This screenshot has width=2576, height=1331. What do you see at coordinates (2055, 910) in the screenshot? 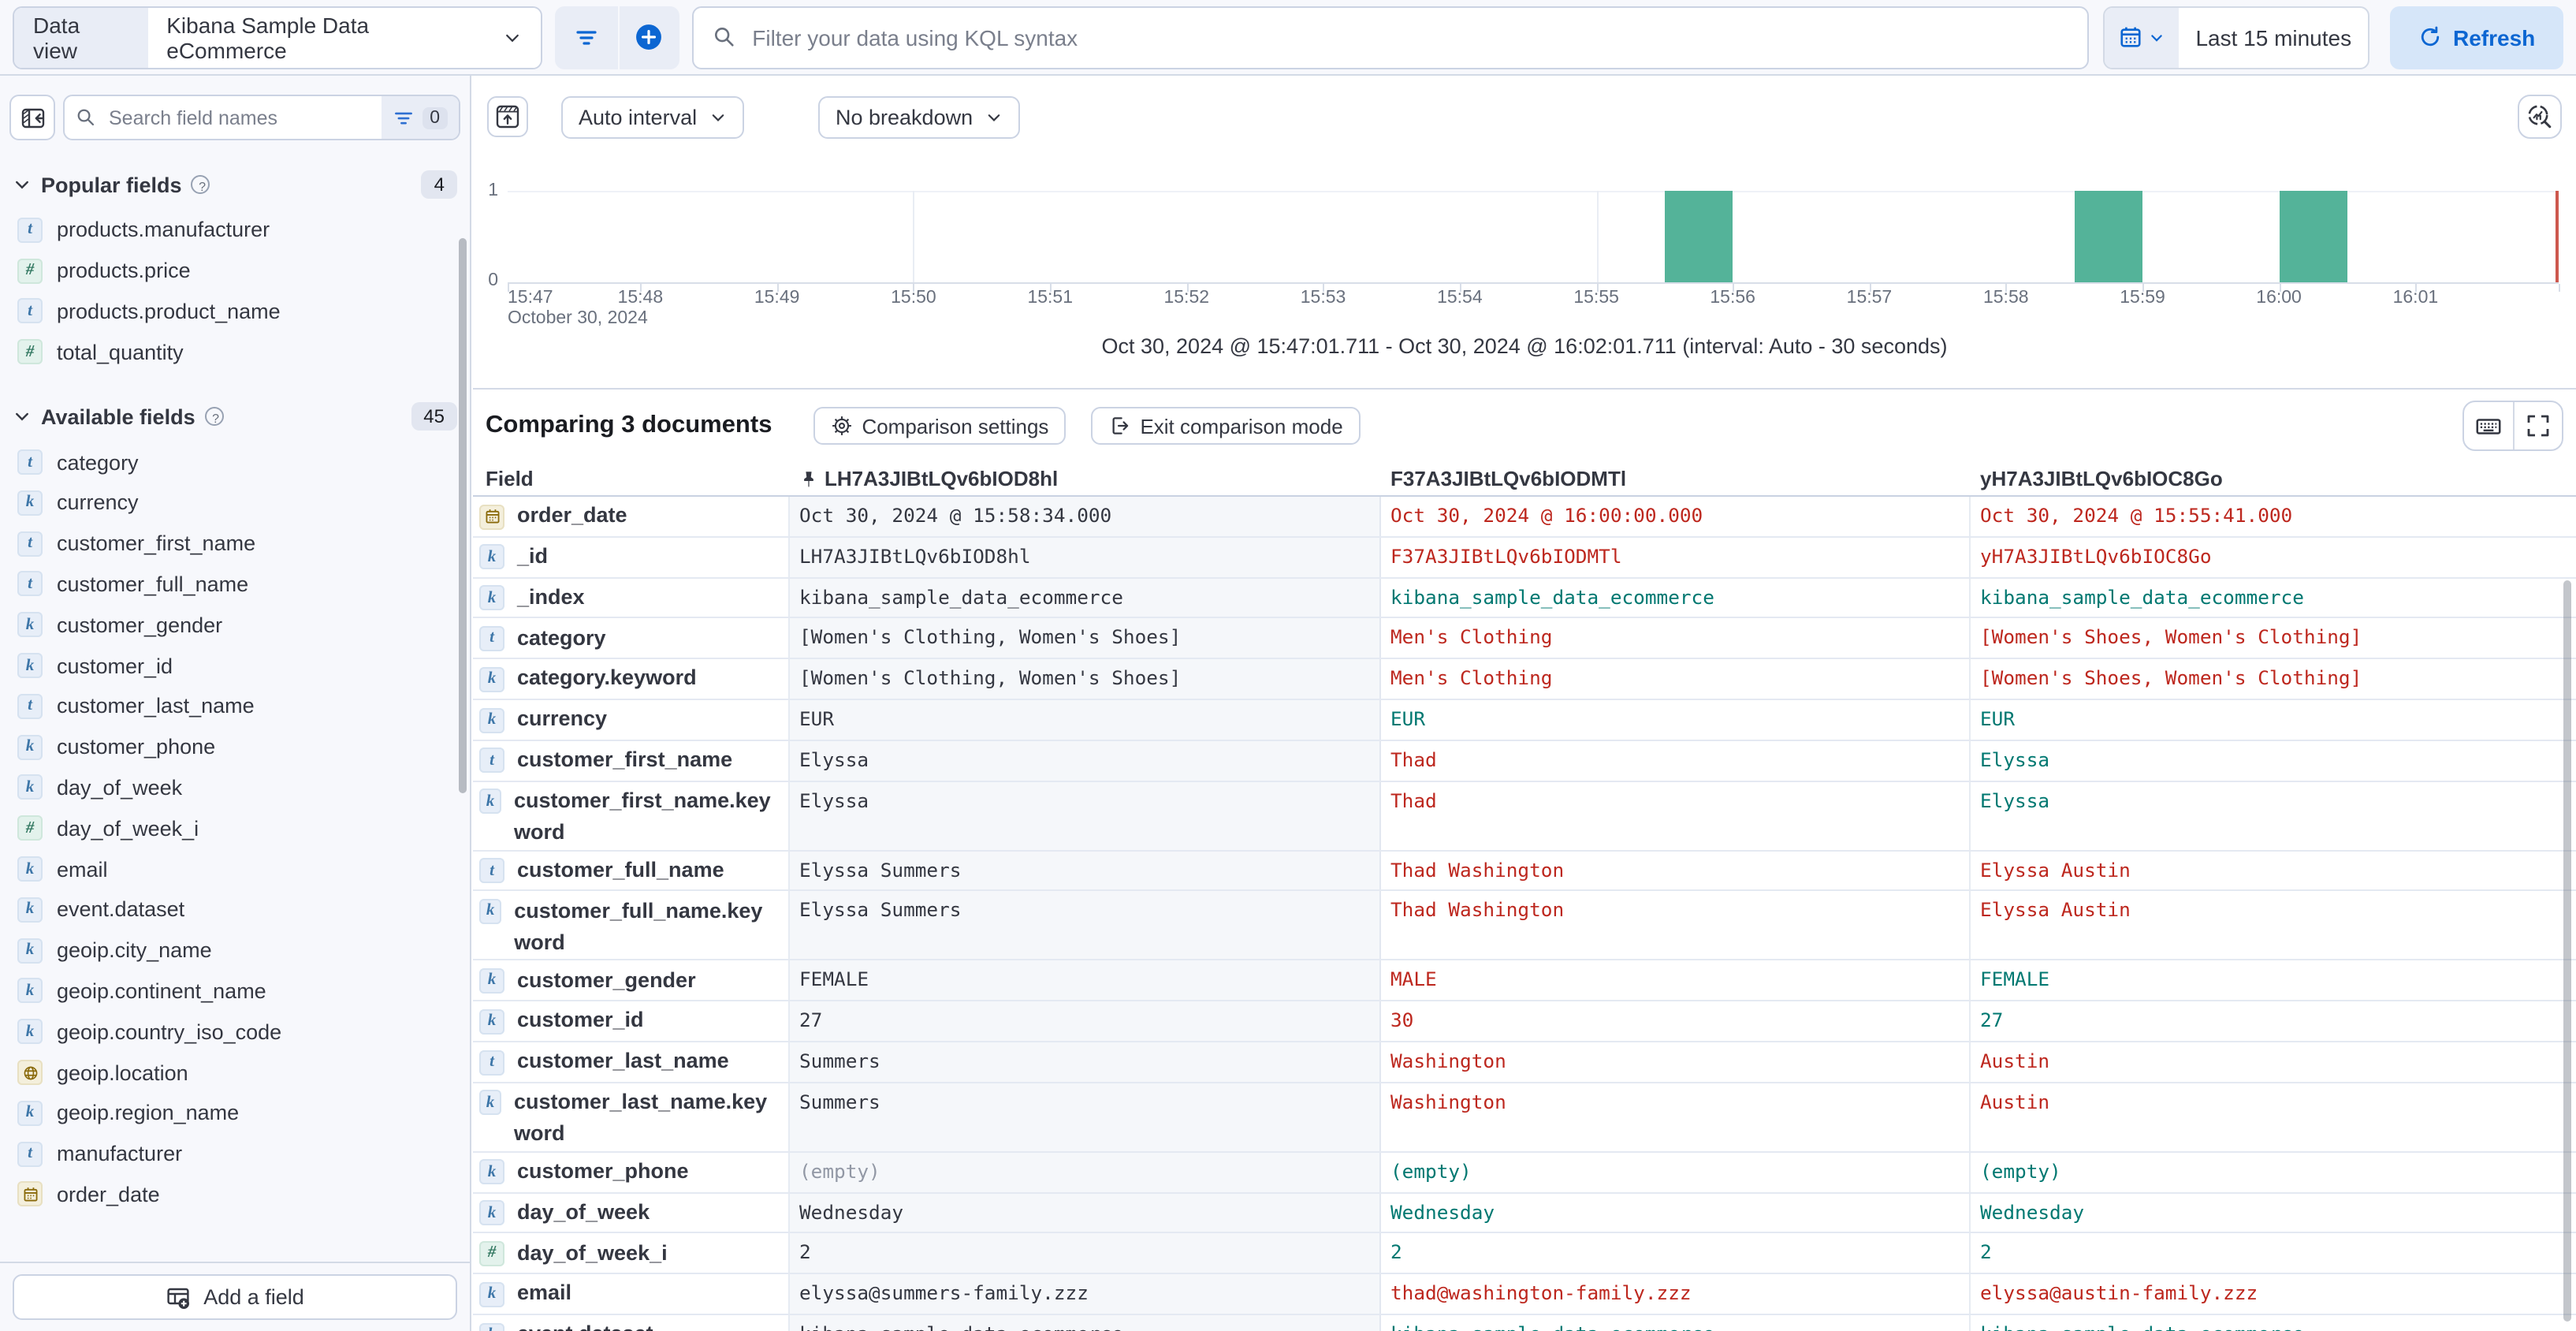
I see `field-value: Elyssa Austin` at bounding box center [2055, 910].